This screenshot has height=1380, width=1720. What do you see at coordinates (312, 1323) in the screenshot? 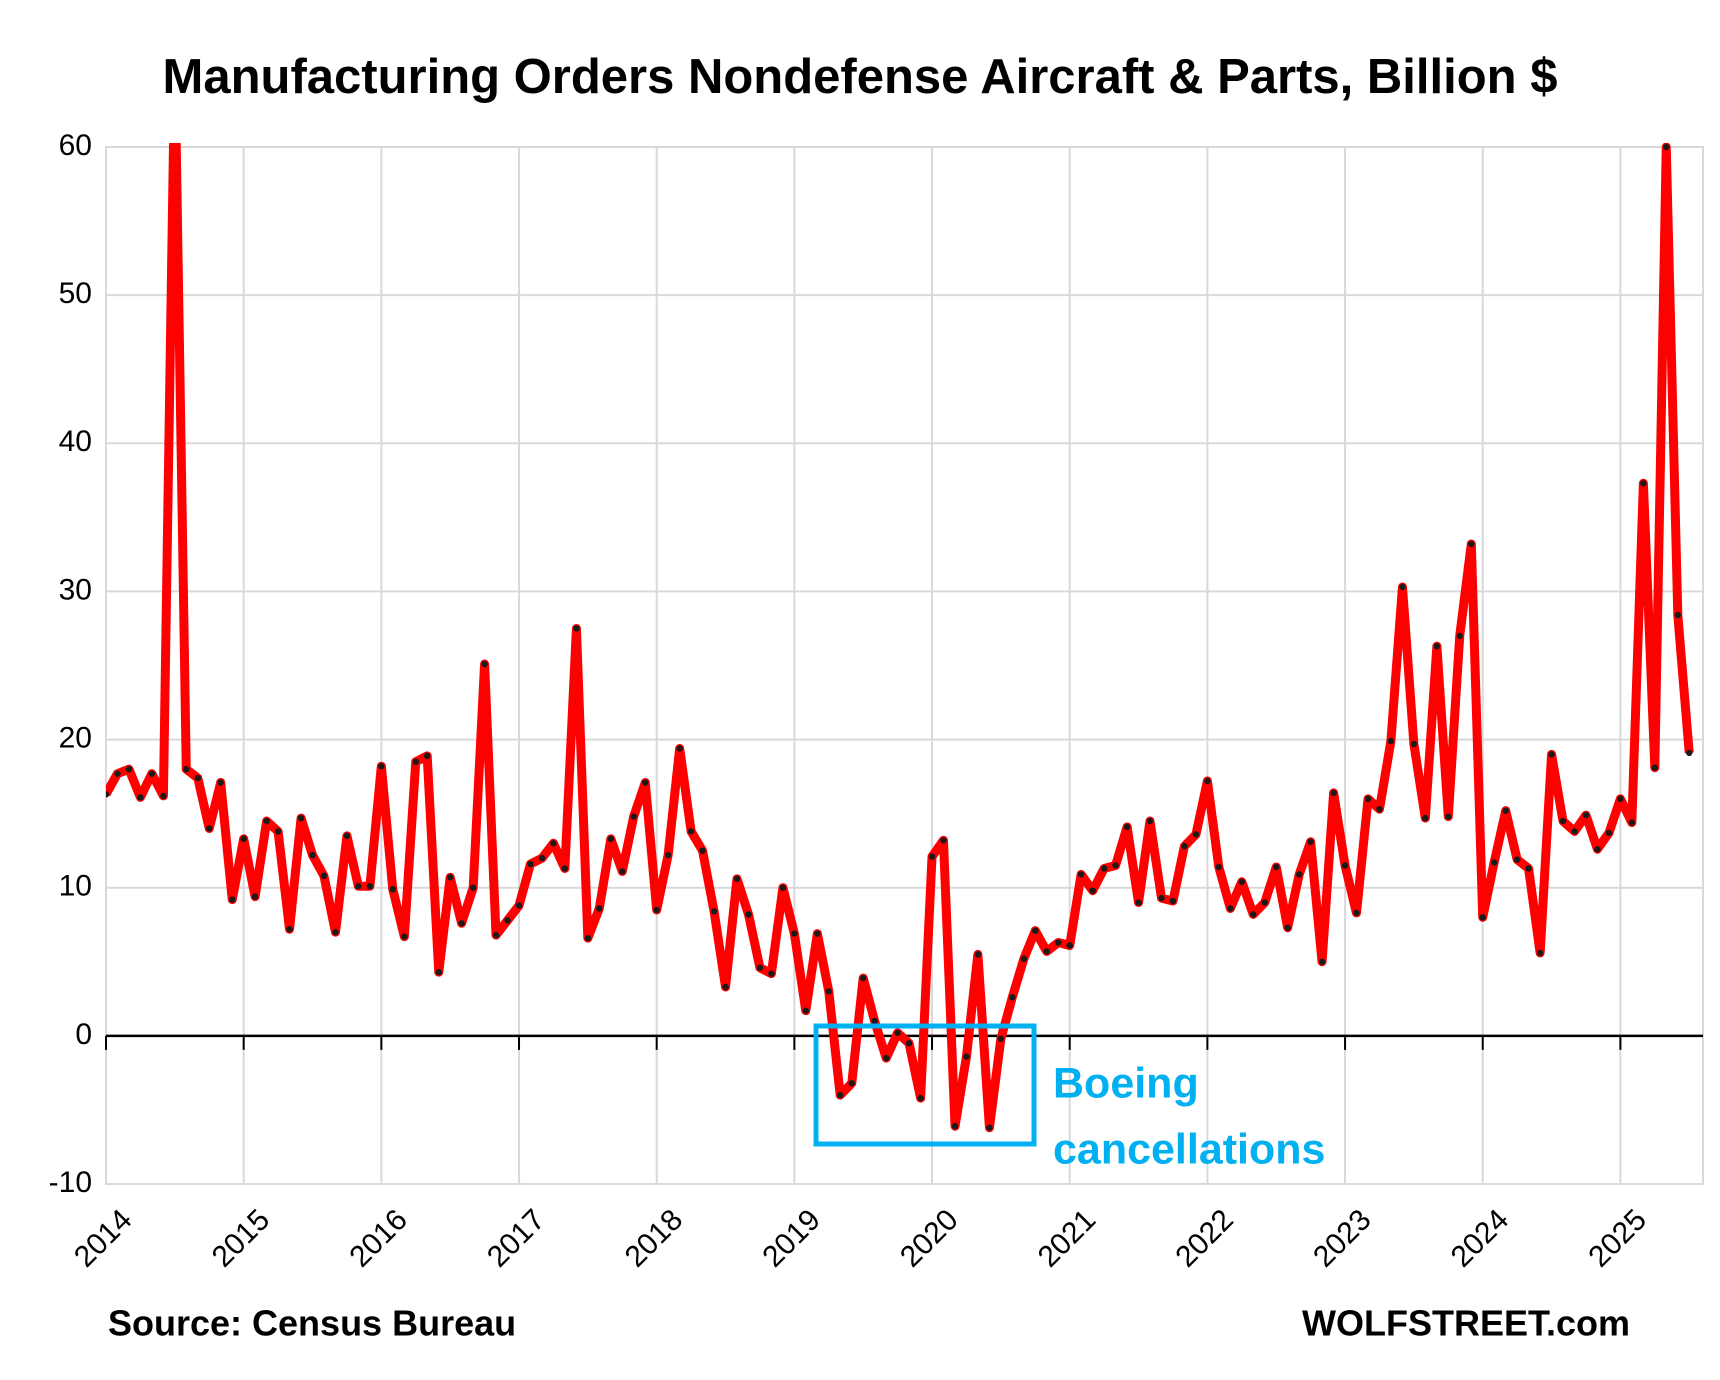
I see `source: Source: Census Bureau` at bounding box center [312, 1323].